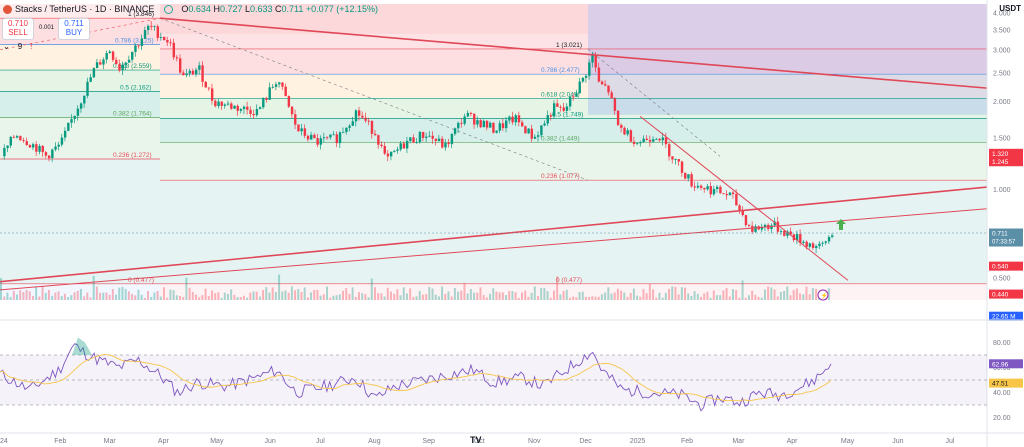  Describe the element at coordinates (17, 46) in the screenshot. I see `indicator-toggle: ⌄ 9 !` at that location.